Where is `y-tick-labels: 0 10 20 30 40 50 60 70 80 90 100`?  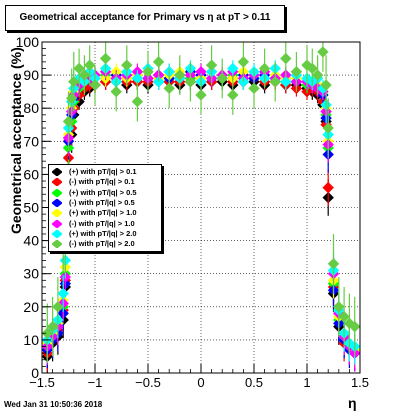 y-tick-labels: 0 10 20 30 40 50 60 70 80 90 100 is located at coordinates (28, 207).